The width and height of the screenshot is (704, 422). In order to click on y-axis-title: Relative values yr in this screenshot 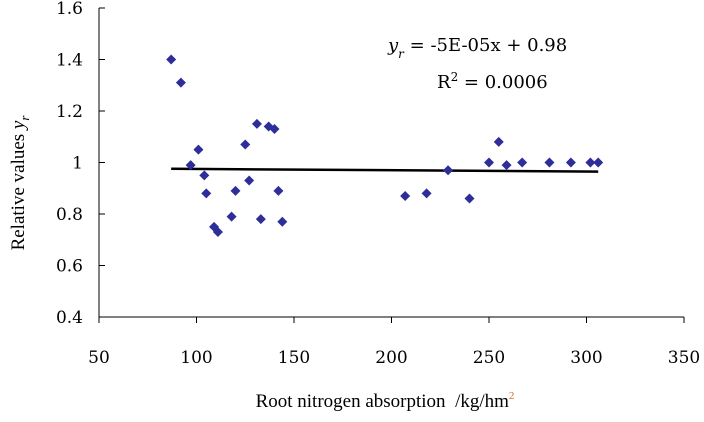, I will do `click(20, 183)`.